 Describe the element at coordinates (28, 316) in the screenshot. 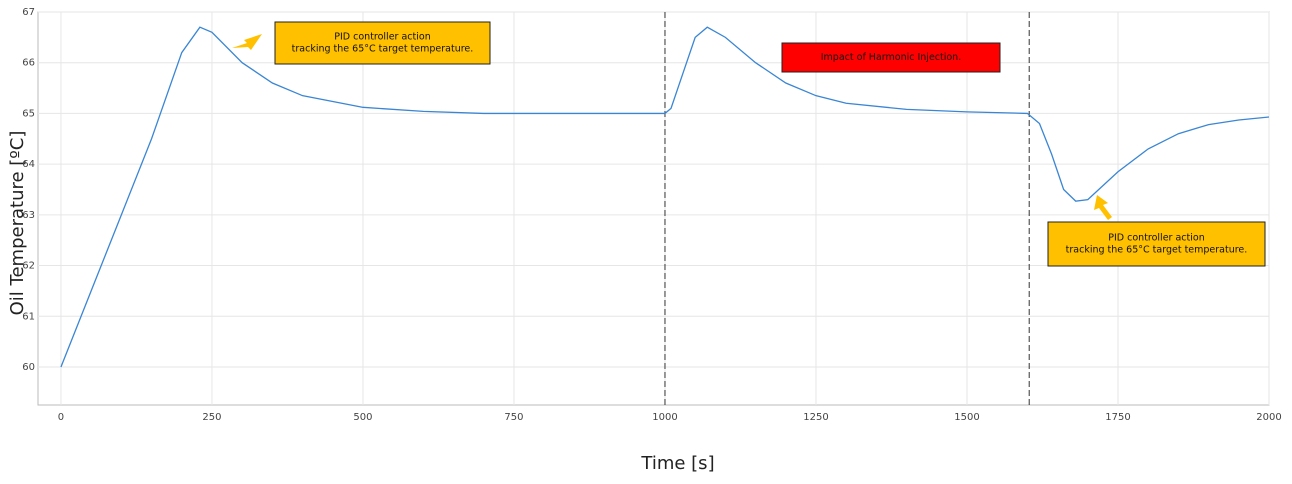

I see `y-tick-label: 61` at that location.